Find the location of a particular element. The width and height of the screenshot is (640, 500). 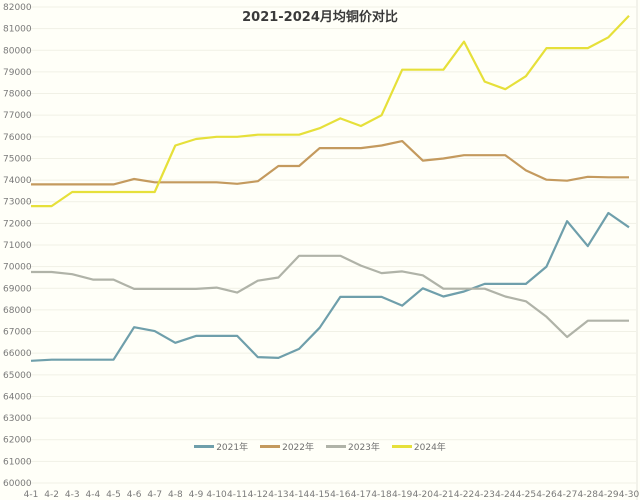

y-tick-label: 60000 is located at coordinates (17, 484).